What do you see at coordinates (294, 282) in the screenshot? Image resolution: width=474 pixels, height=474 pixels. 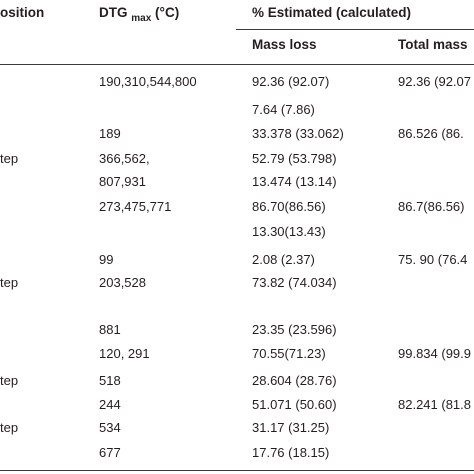 I see `cell-mass-loss: 73.82 (74.034)` at bounding box center [294, 282].